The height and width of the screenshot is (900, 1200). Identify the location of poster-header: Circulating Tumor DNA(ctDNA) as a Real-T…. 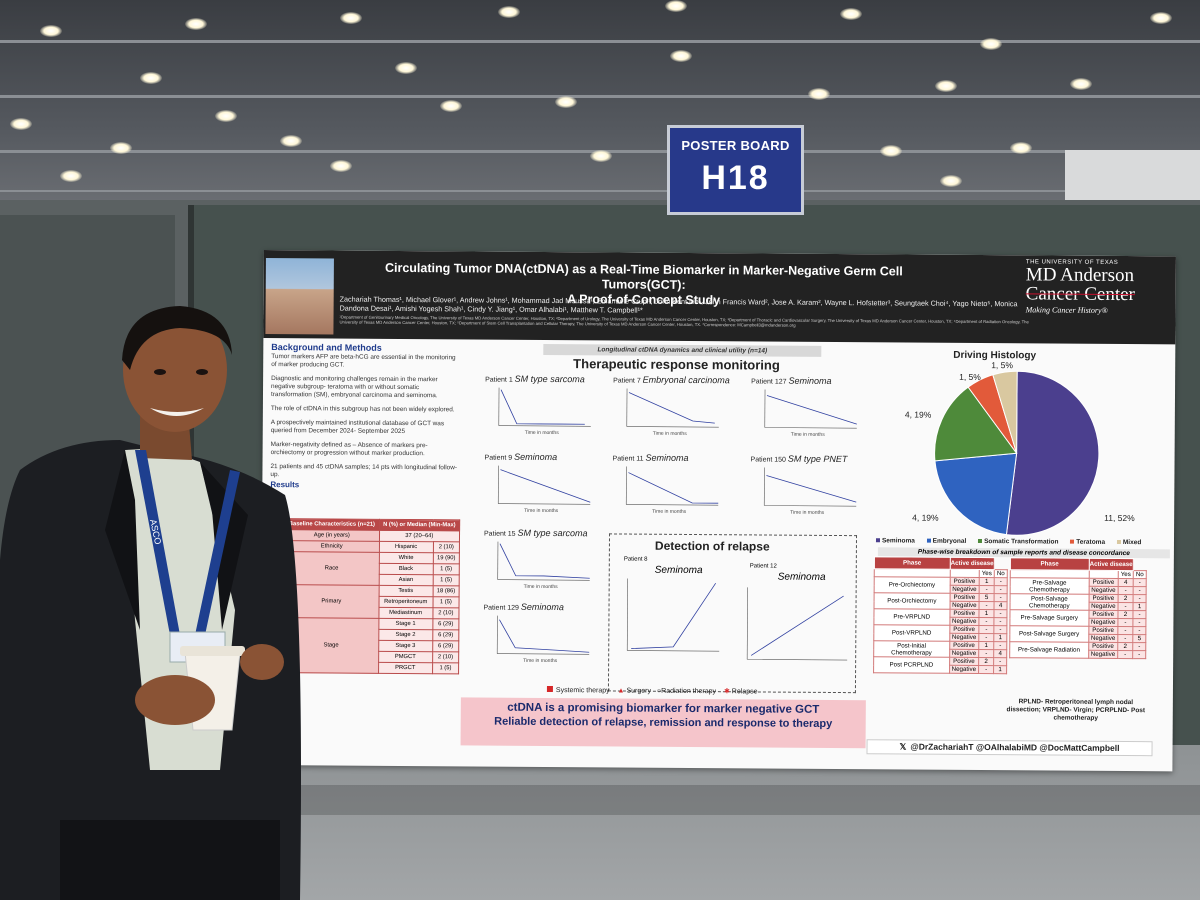
(719, 297).